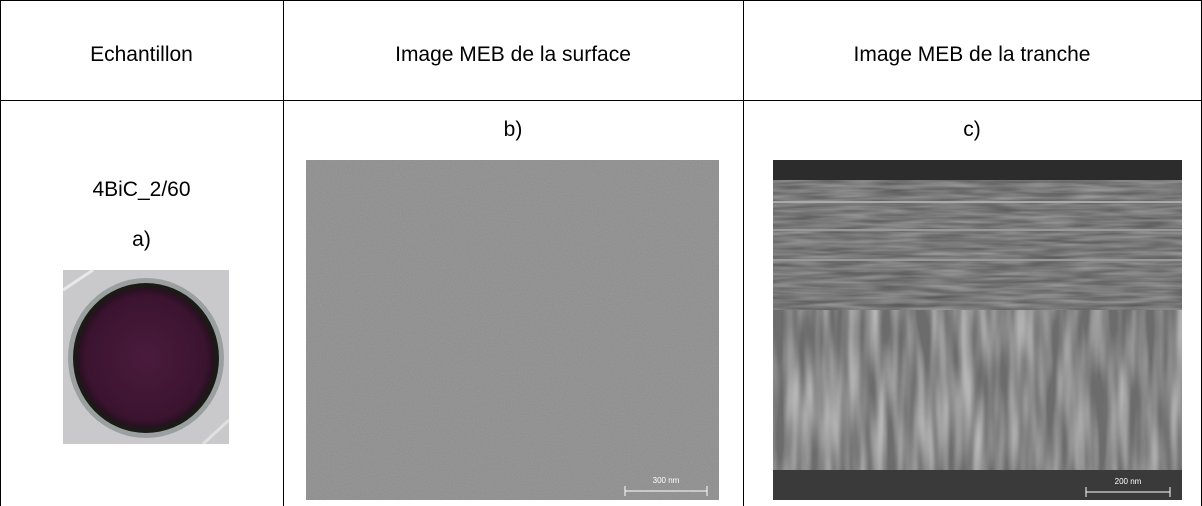 The image size is (1202, 506). Describe the element at coordinates (666, 480) in the screenshot. I see `scale-bar-label: 300 nm` at that location.